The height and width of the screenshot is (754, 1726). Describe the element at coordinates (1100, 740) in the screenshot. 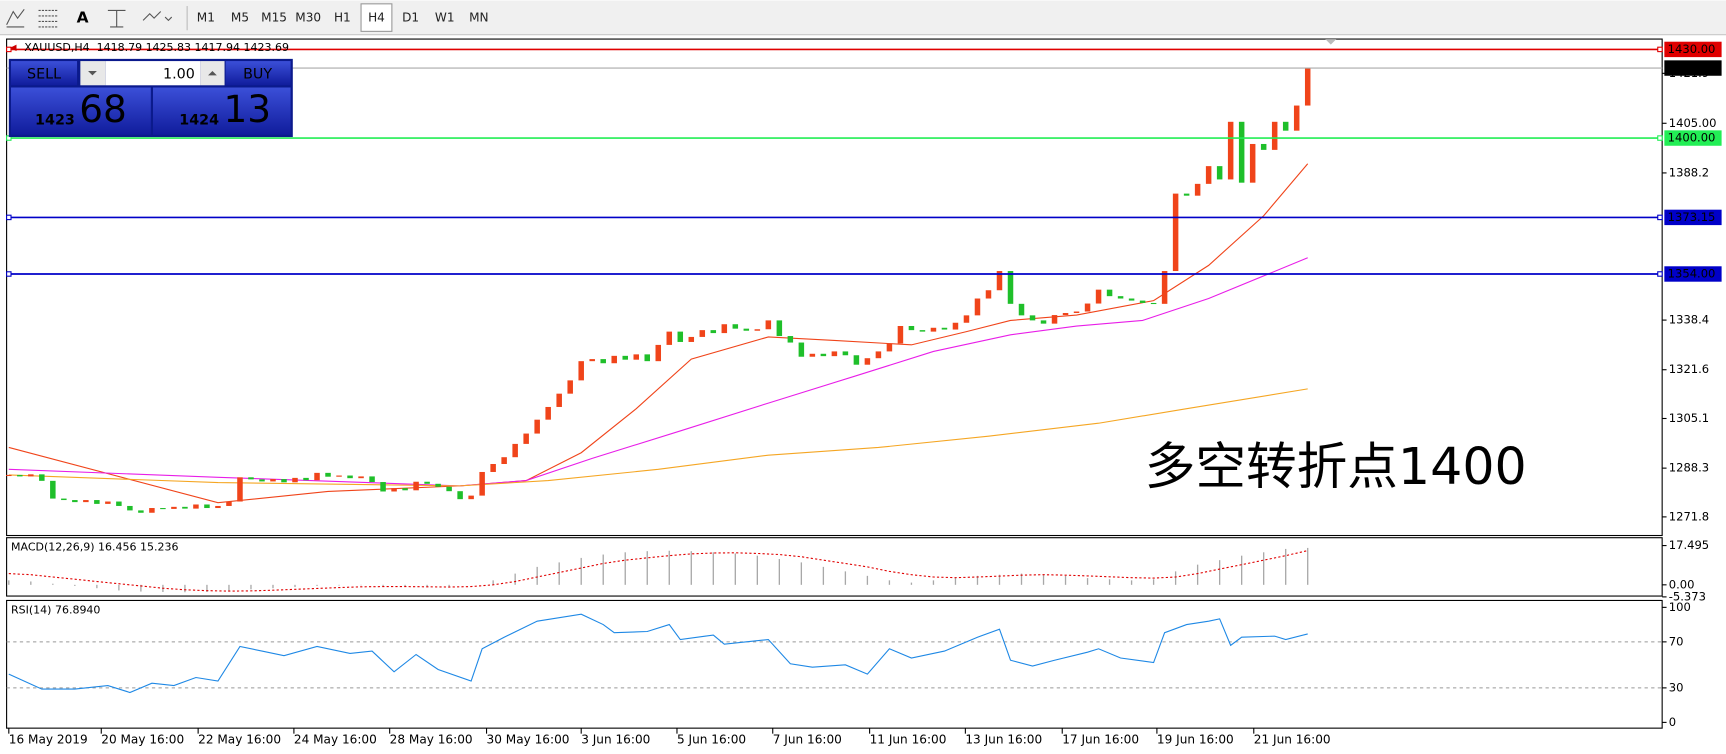

I see `x-tick-label: 17 Jun 16:00` at that location.